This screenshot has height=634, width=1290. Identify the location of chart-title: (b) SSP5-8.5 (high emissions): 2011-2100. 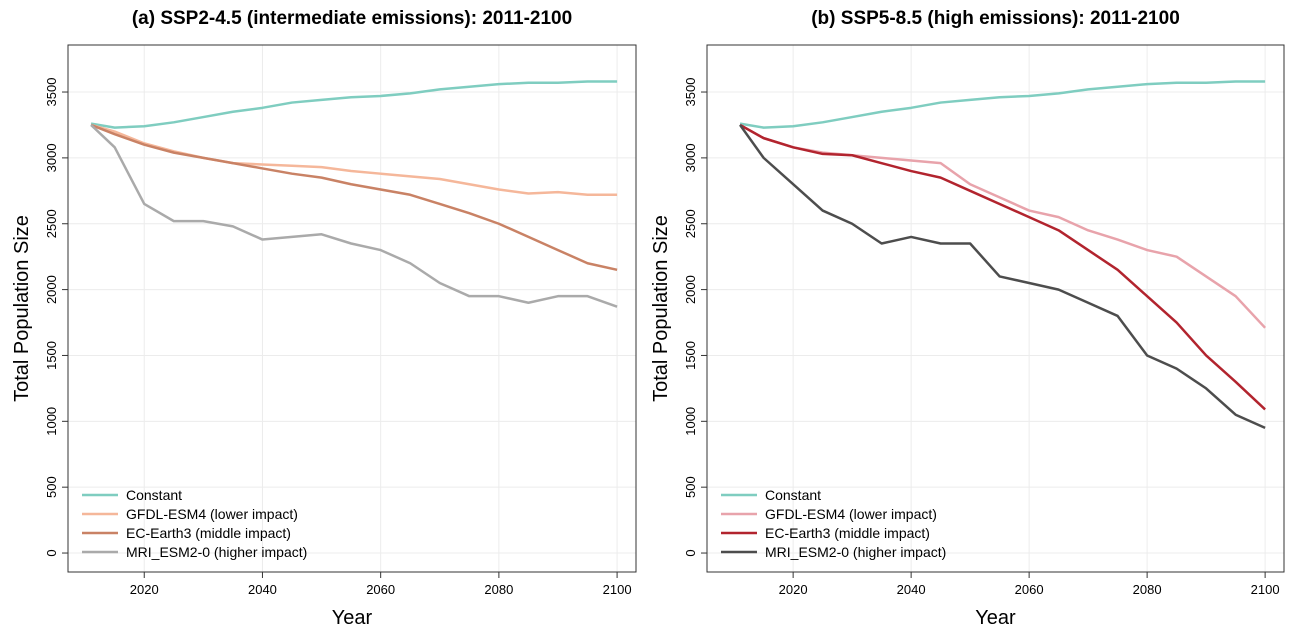
(995, 18).